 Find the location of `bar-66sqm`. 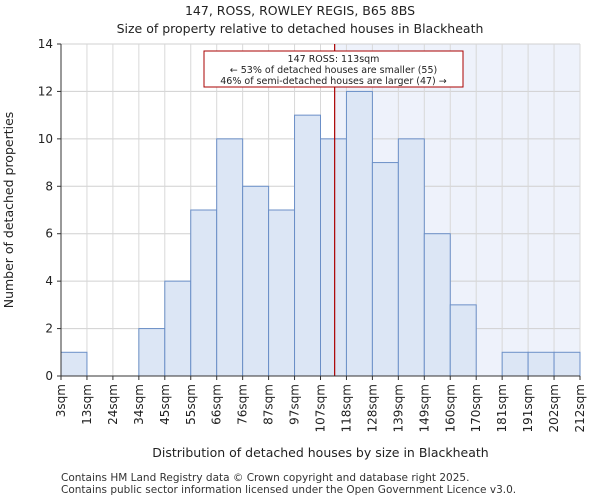

bar-66sqm is located at coordinates (230, 257).